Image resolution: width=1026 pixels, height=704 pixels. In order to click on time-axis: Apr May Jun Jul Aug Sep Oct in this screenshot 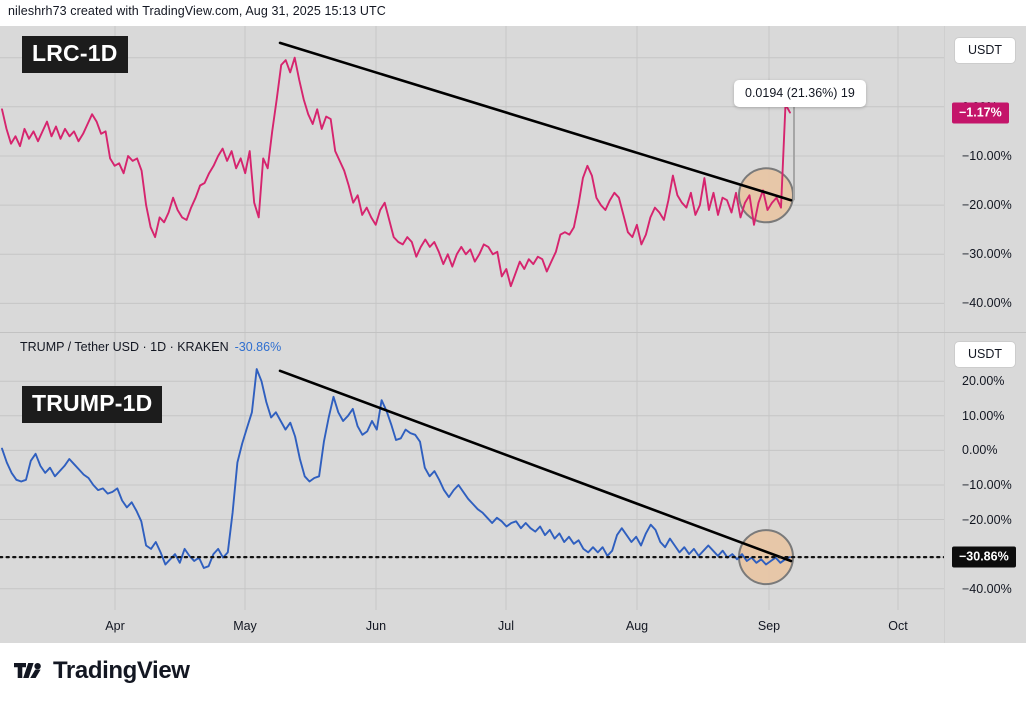, I will do `click(513, 626)`.